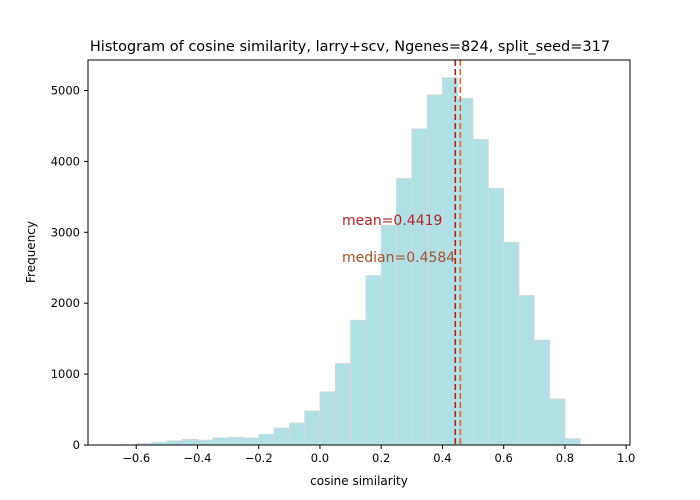 The image size is (700, 500). Describe the element at coordinates (359, 481) in the screenshot. I see `x-axis-label: cosine similarity` at that location.